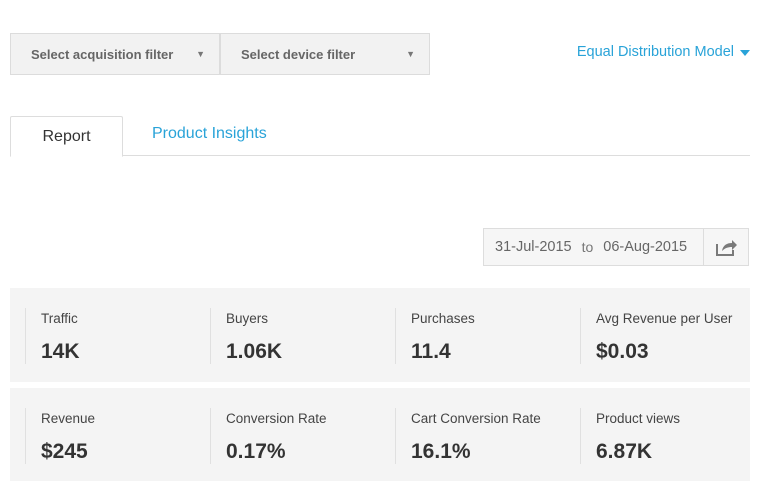  I want to click on tab-bar: Report Product Insights, so click(380, 136).